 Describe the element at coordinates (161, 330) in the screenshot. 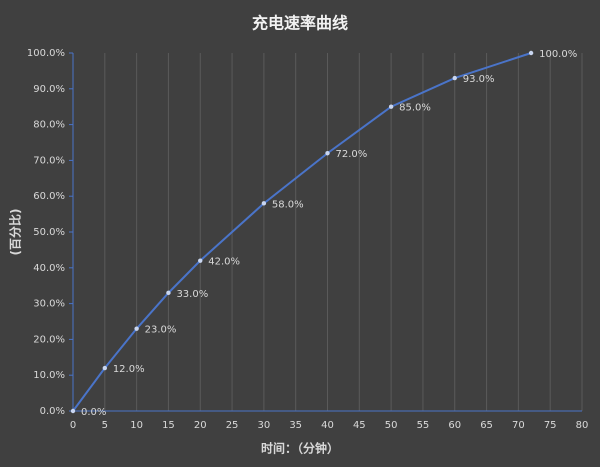

I see `data-label: 23.0%` at that location.